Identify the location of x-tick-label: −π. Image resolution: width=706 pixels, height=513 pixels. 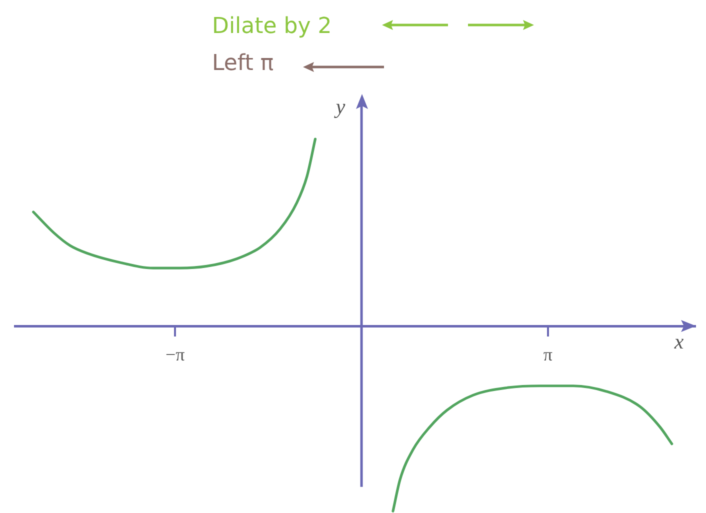
(175, 354).